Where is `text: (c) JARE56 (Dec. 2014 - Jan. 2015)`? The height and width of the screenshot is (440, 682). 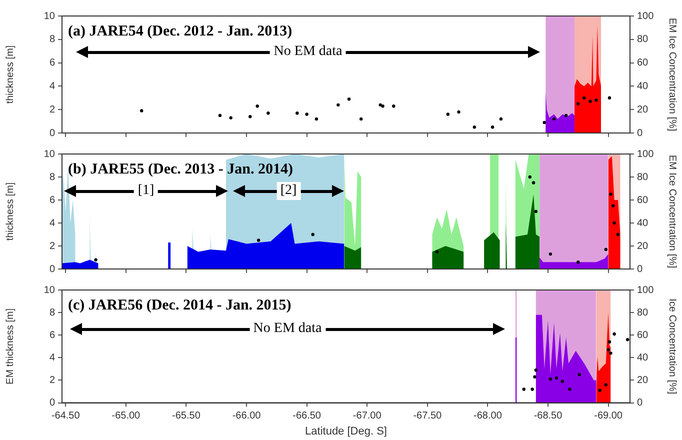 text: (c) JARE56 (Dec. 2014 - Jan. 2015) is located at coordinates (180, 305).